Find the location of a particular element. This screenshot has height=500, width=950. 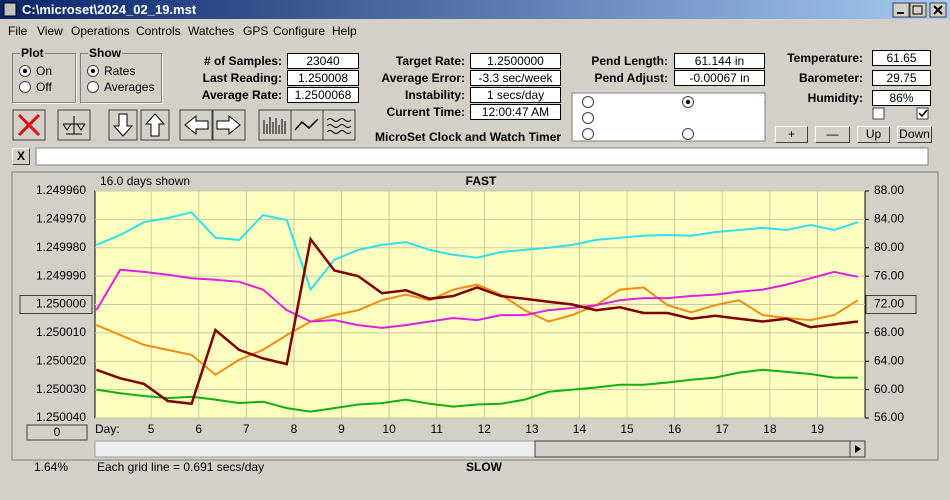

x-tick-label: 16 is located at coordinates (675, 429).